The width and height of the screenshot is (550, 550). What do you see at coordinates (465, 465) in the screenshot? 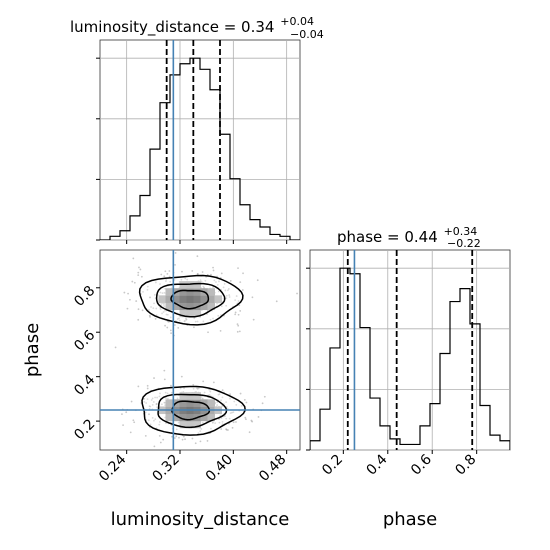
I see `phase-x-tick-label-3: 0.8` at bounding box center [465, 465].